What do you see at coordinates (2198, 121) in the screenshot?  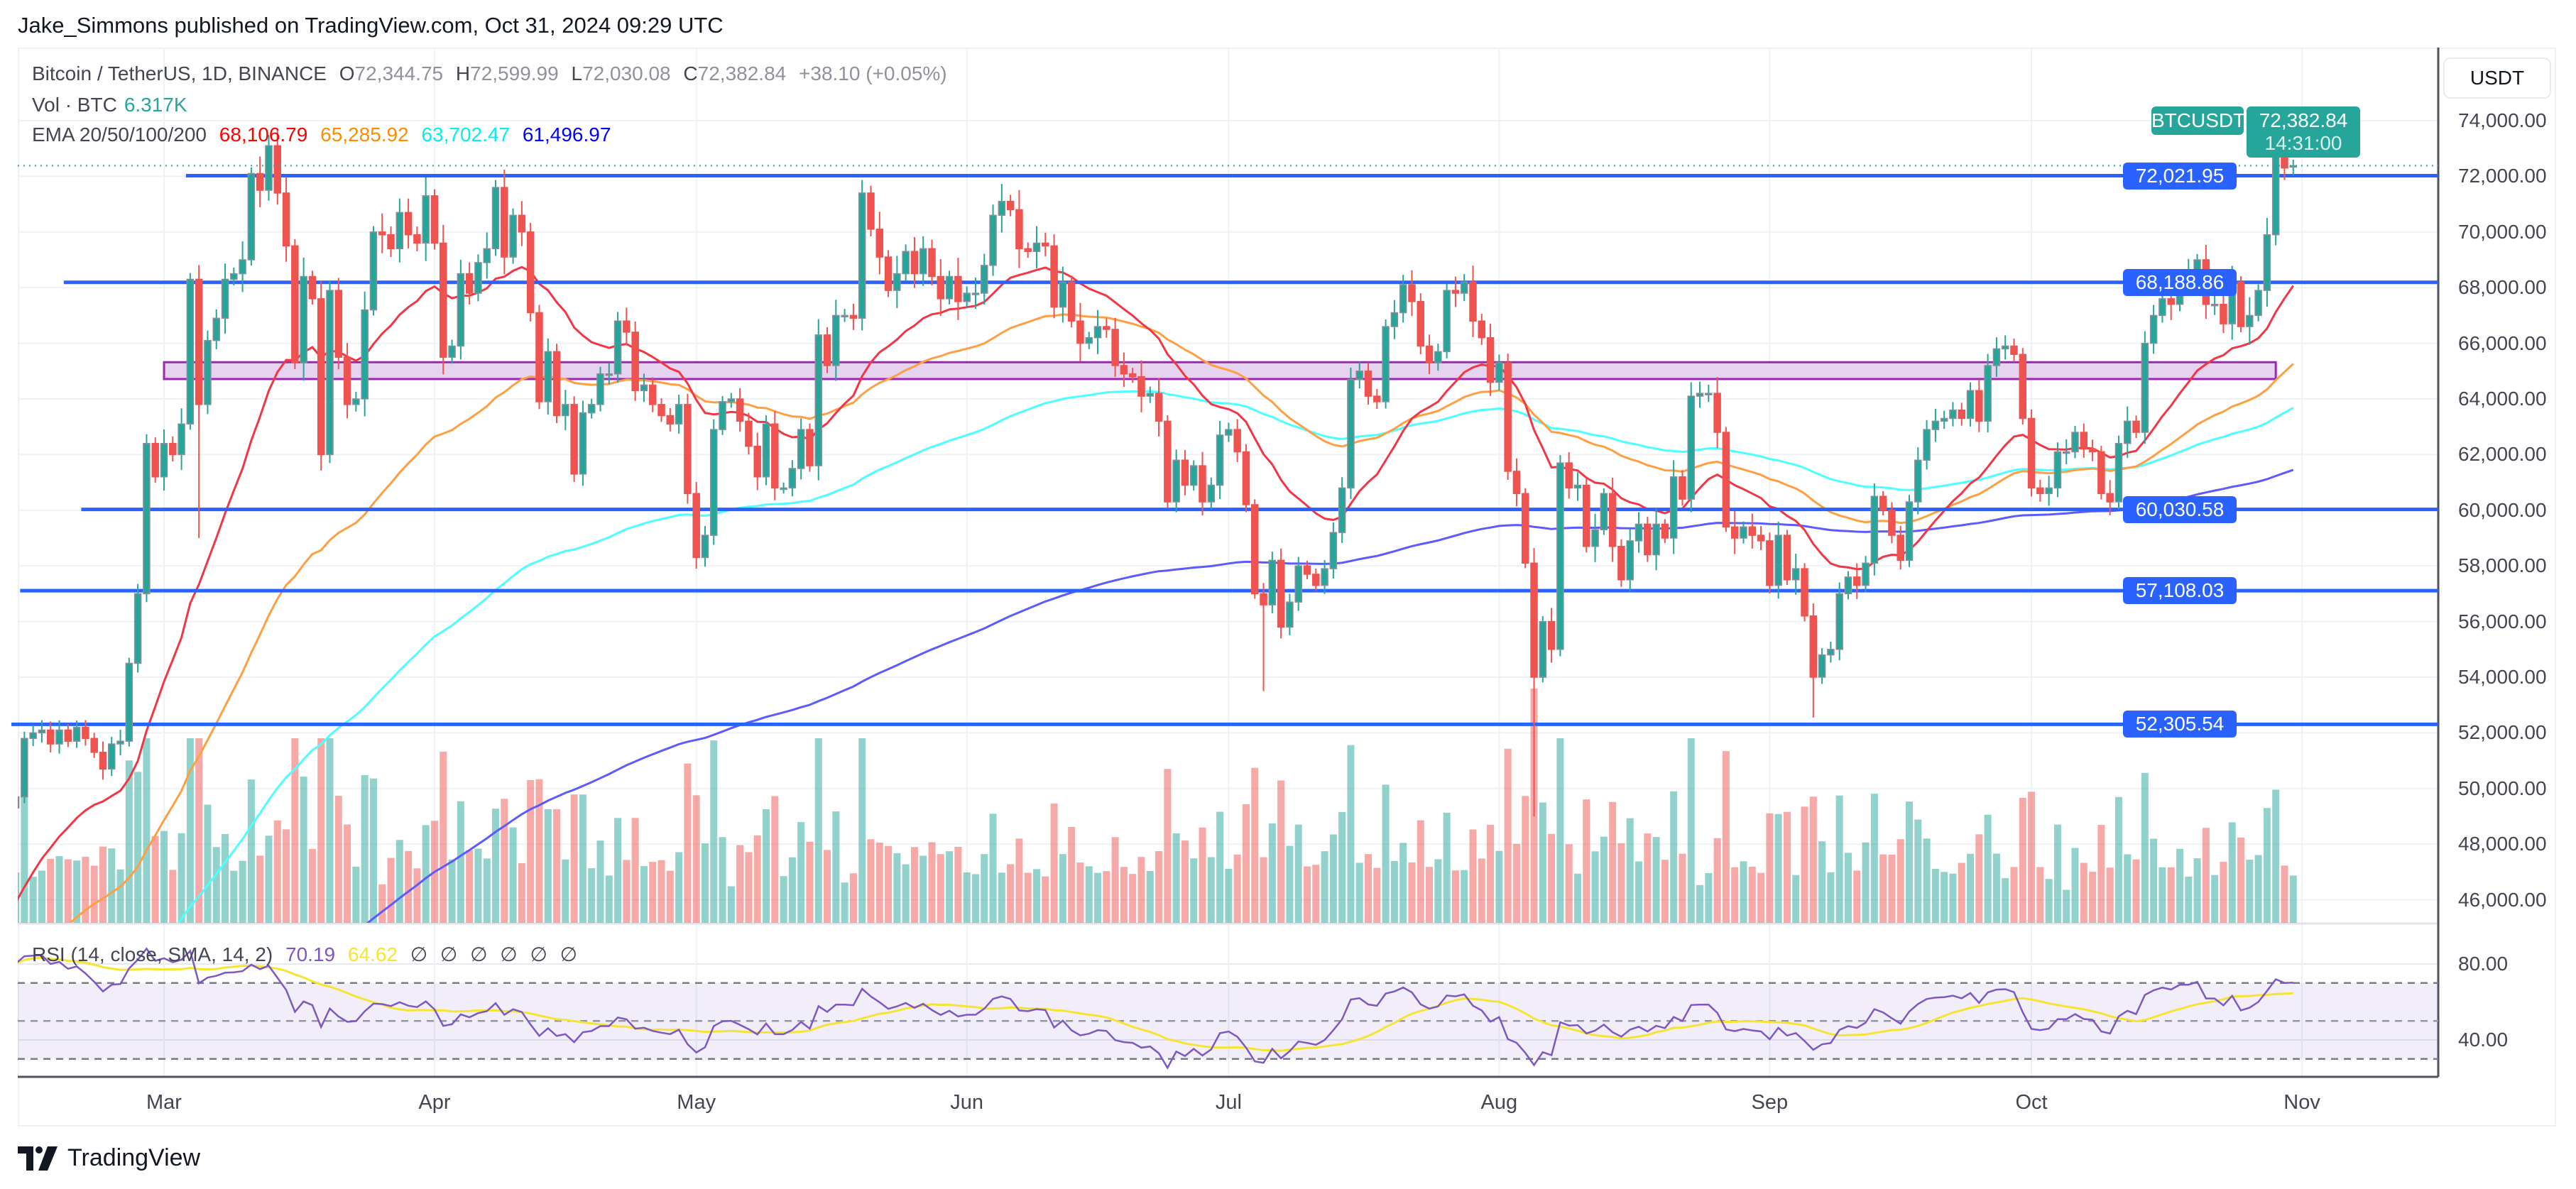 I see `symbol-tag: BTCUSDT` at bounding box center [2198, 121].